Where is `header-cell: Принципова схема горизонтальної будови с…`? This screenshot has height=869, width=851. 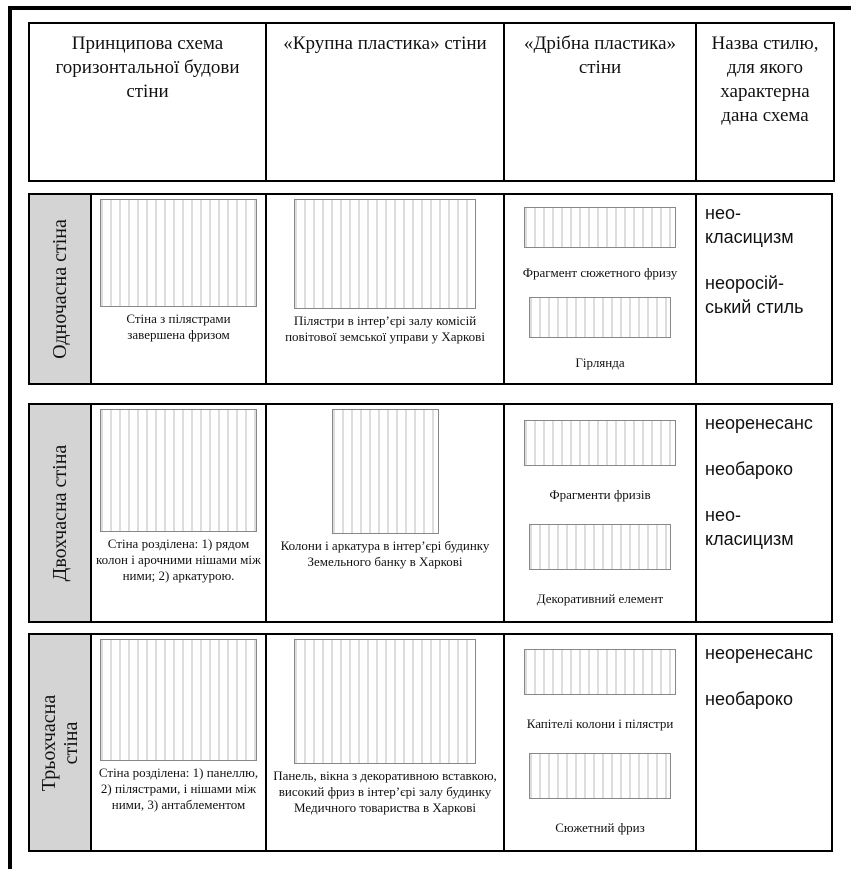 header-cell: Принципова схема горизонтальної будови с… is located at coordinates (147, 102).